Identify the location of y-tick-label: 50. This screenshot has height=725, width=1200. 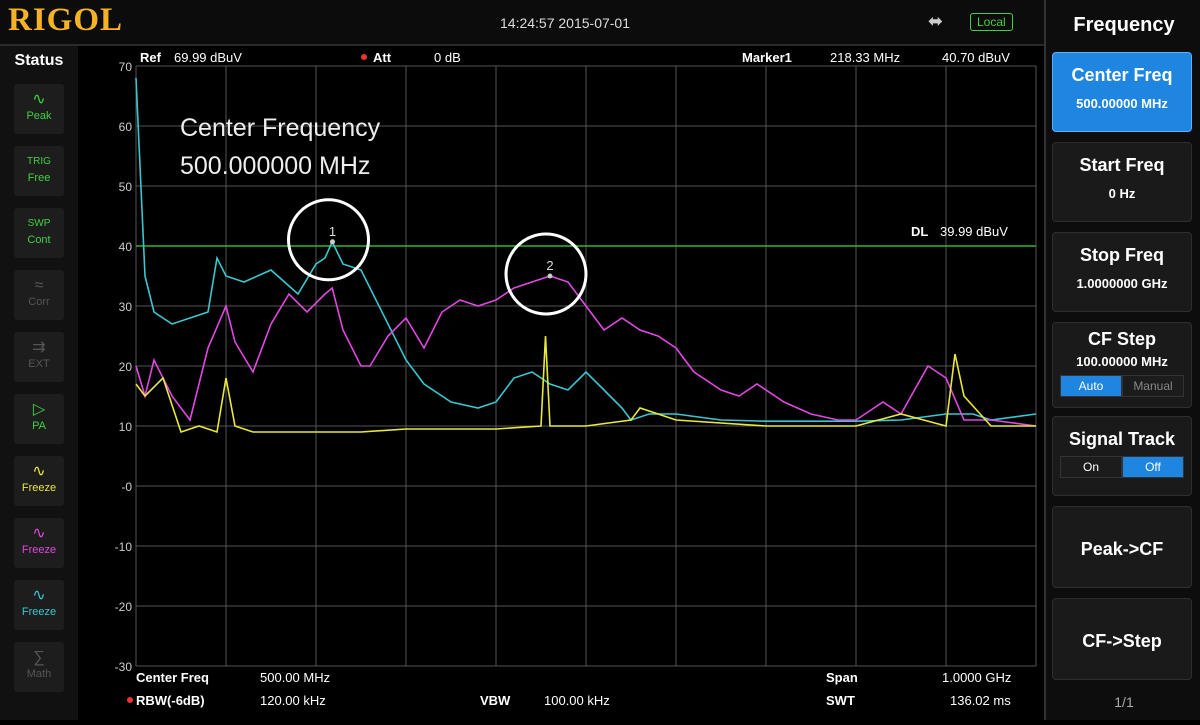
(126, 187).